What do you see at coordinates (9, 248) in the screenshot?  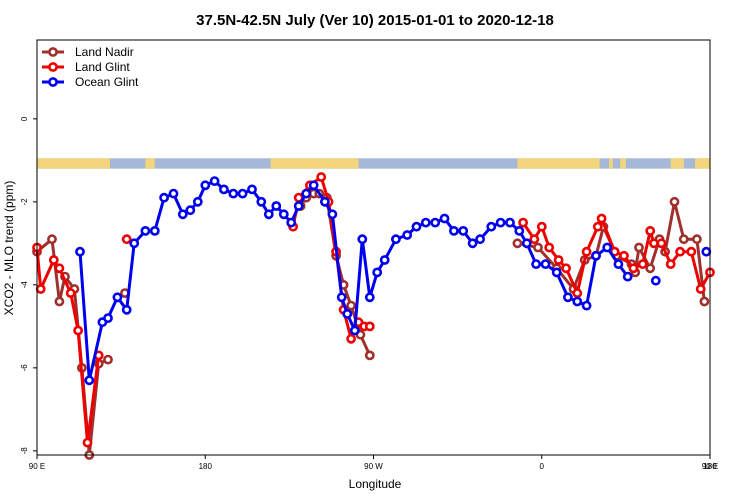 I see `y-axis-label: XCO2 - MLO trend (ppm)` at bounding box center [9, 248].